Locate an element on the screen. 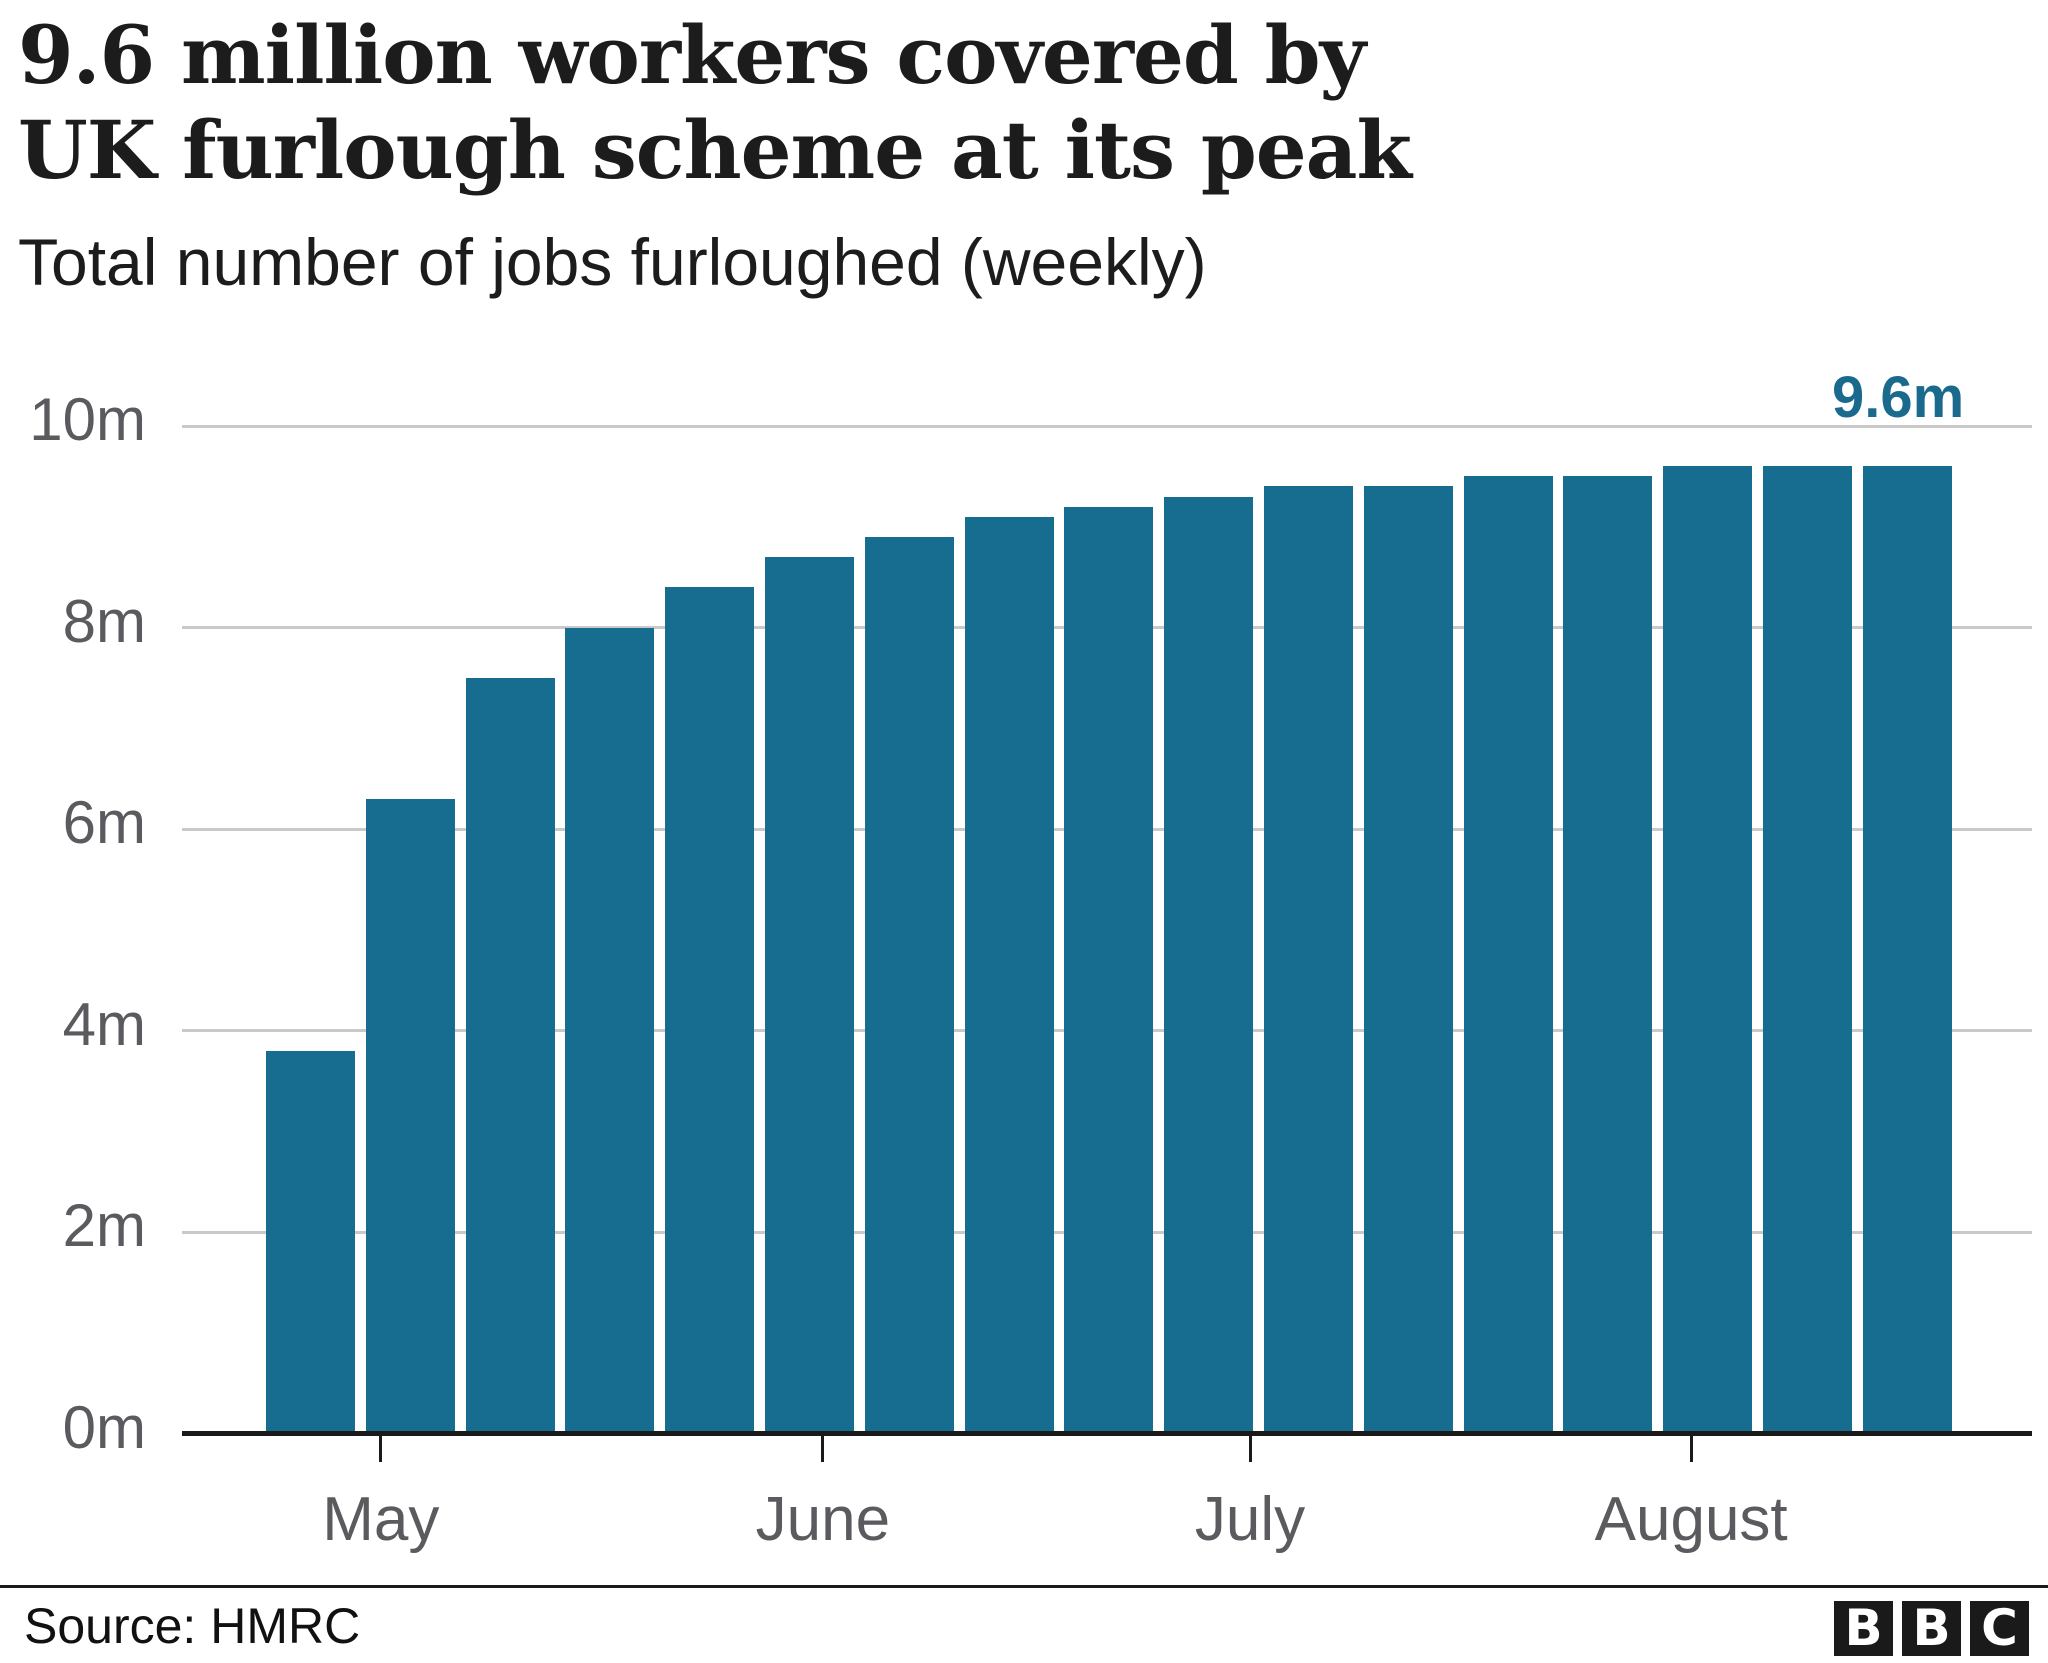 The image size is (2048, 1663). chart-subtitle: Total number of jobs furloughed (weekly) is located at coordinates (612, 262).